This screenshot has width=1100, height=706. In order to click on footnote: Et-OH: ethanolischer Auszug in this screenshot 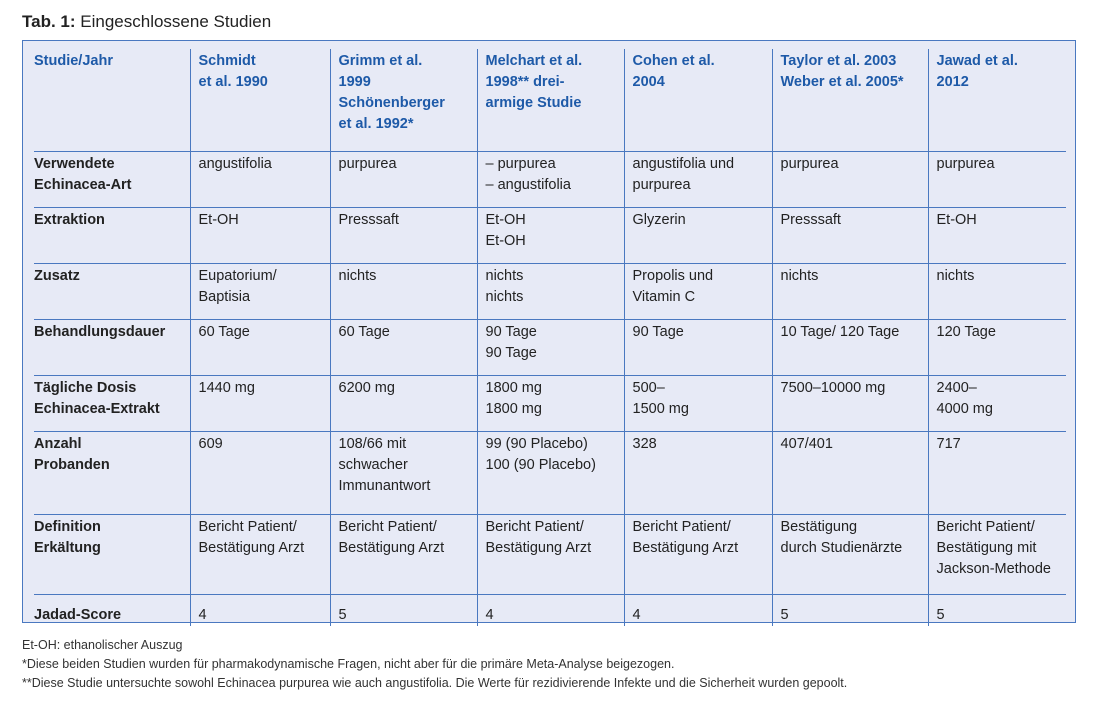, I will do `click(102, 645)`.